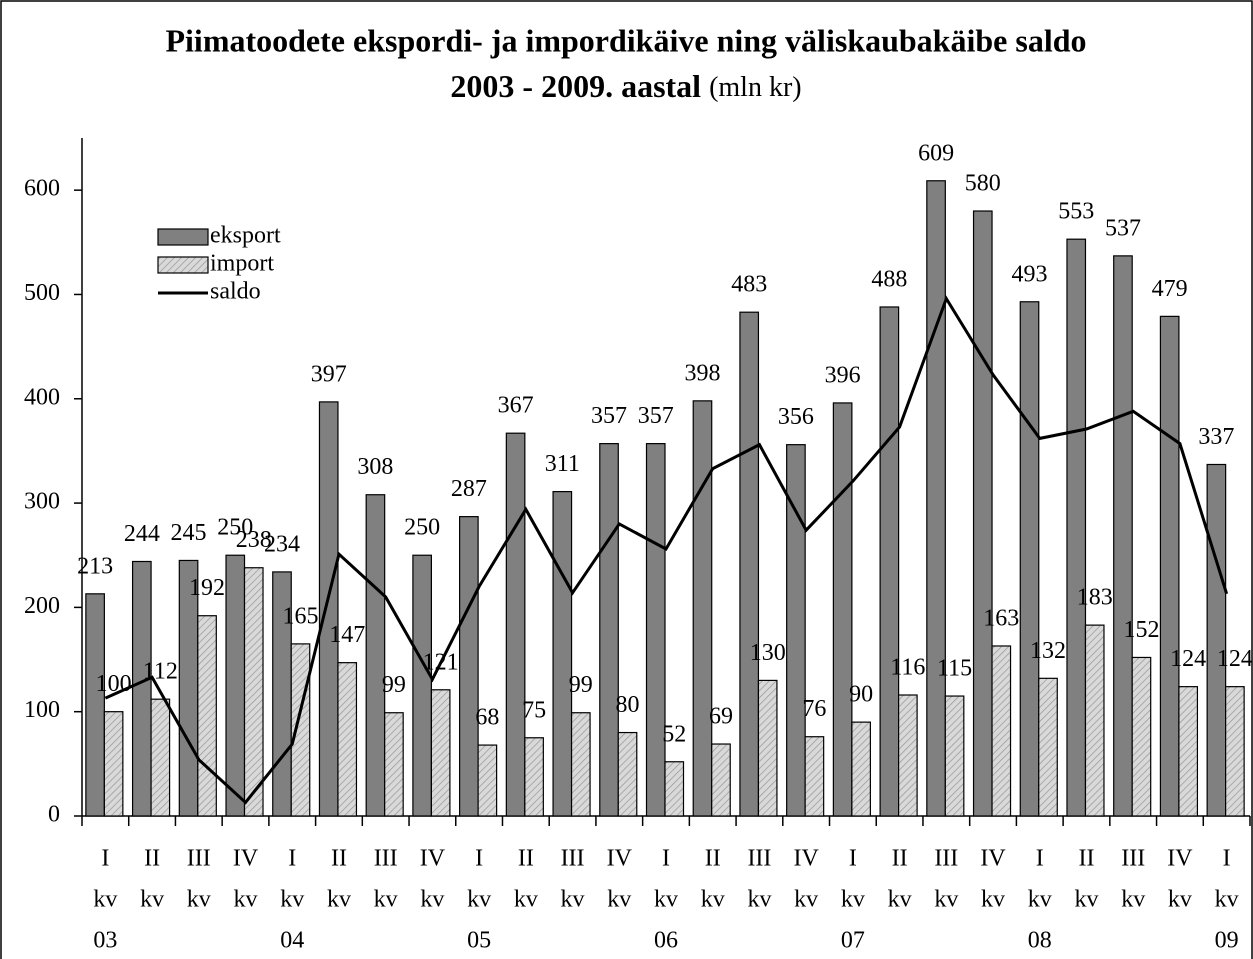 This screenshot has height=959, width=1253. I want to click on value-label: 52, so click(674, 734).